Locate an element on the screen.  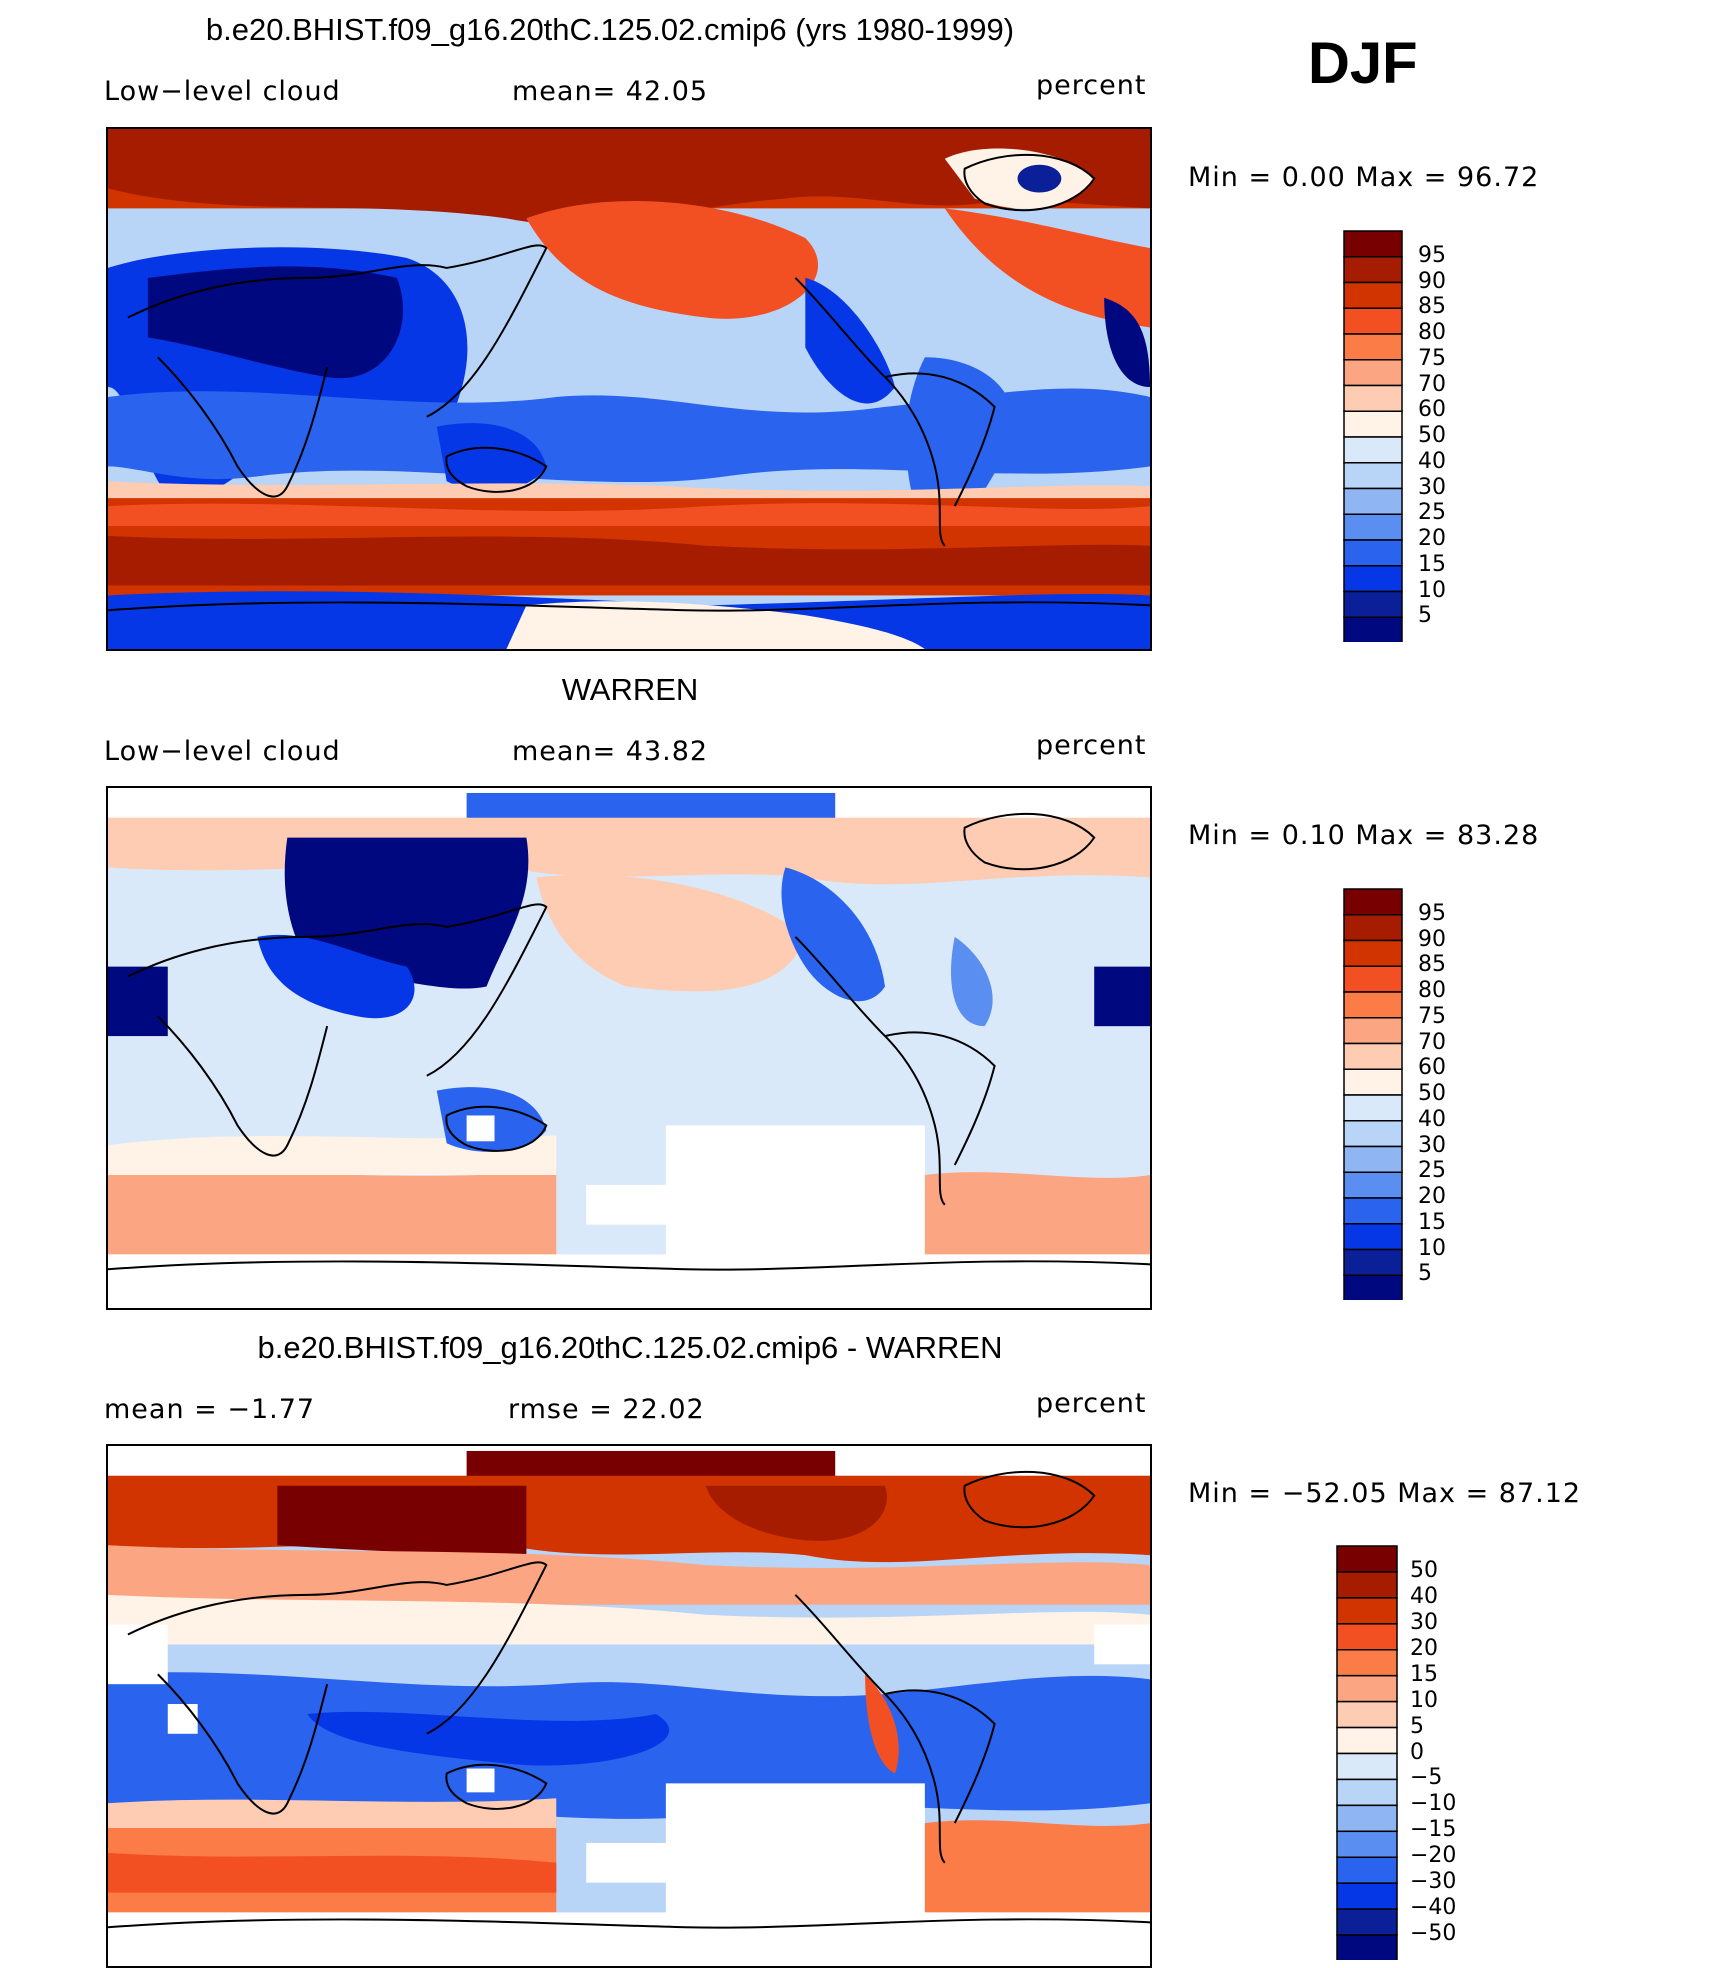
panel2-units-label: percent is located at coordinates (1091, 745).